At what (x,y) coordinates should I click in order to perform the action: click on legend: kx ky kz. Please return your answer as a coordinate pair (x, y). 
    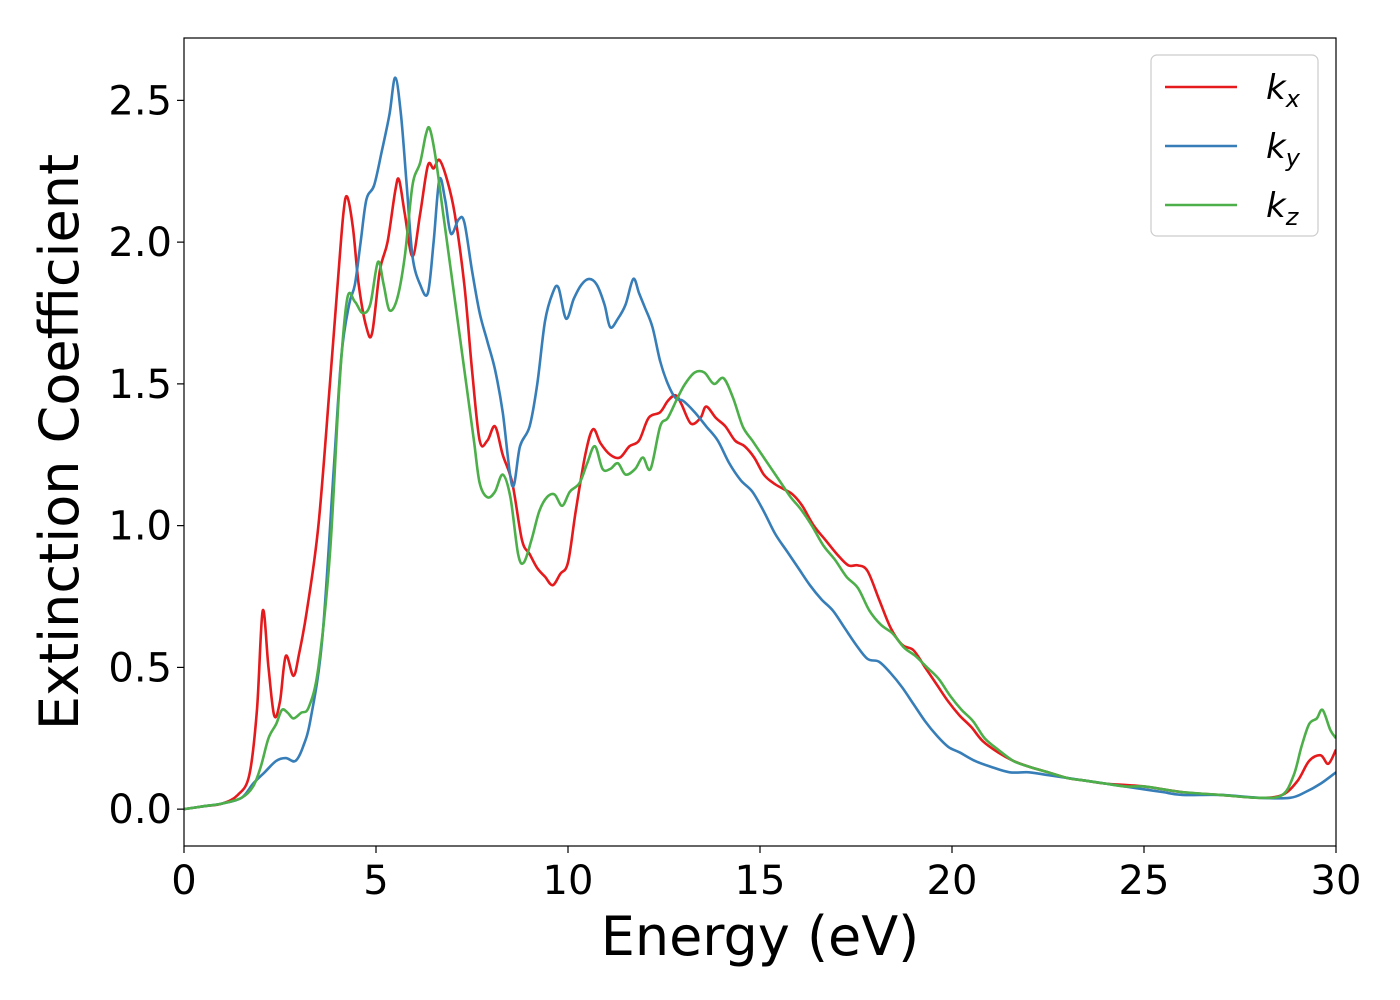
    Looking at the image, I should click on (1234, 145).